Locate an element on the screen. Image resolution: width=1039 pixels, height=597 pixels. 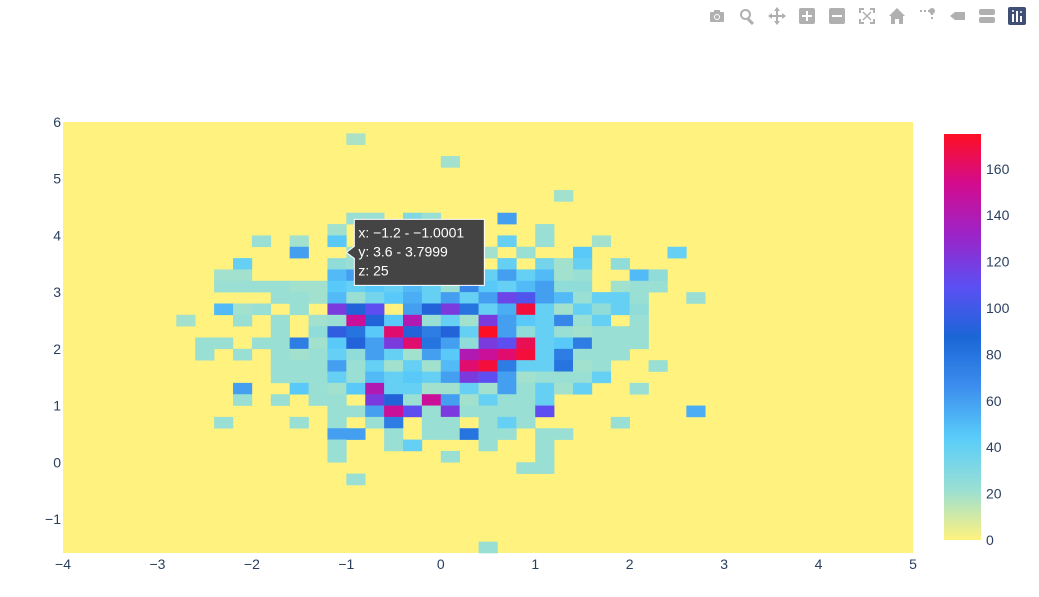
hover-closest-icon is located at coordinates (957, 16).